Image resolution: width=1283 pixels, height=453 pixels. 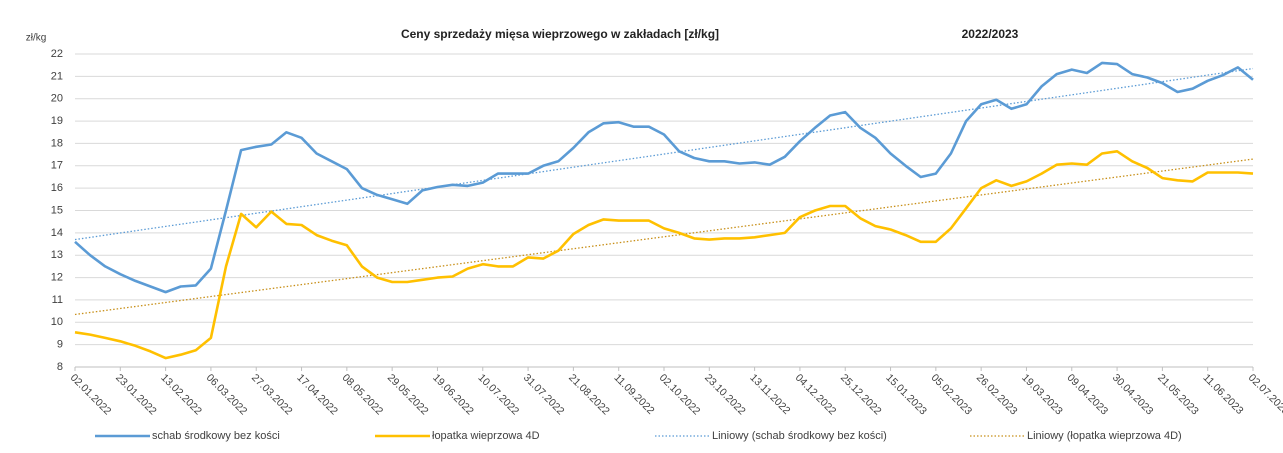 I want to click on y-axis-label: zł/kg, so click(x=36, y=38).